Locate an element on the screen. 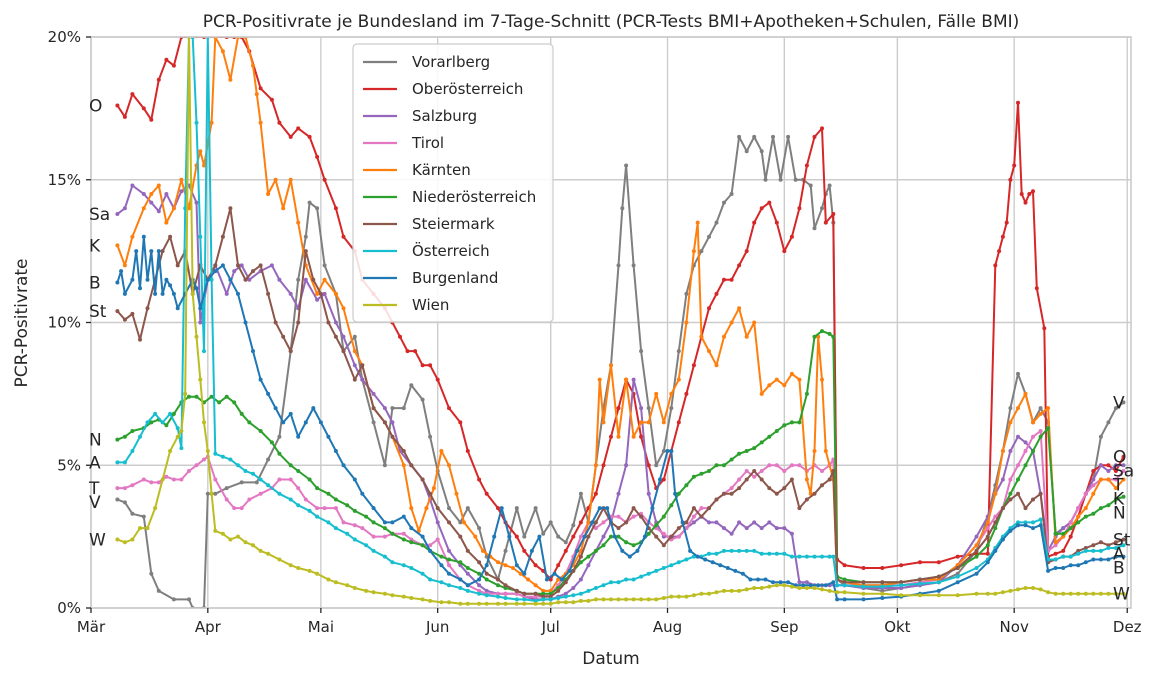 The width and height of the screenshot is (1154, 679). series-start-label: Sa is located at coordinates (99, 215).